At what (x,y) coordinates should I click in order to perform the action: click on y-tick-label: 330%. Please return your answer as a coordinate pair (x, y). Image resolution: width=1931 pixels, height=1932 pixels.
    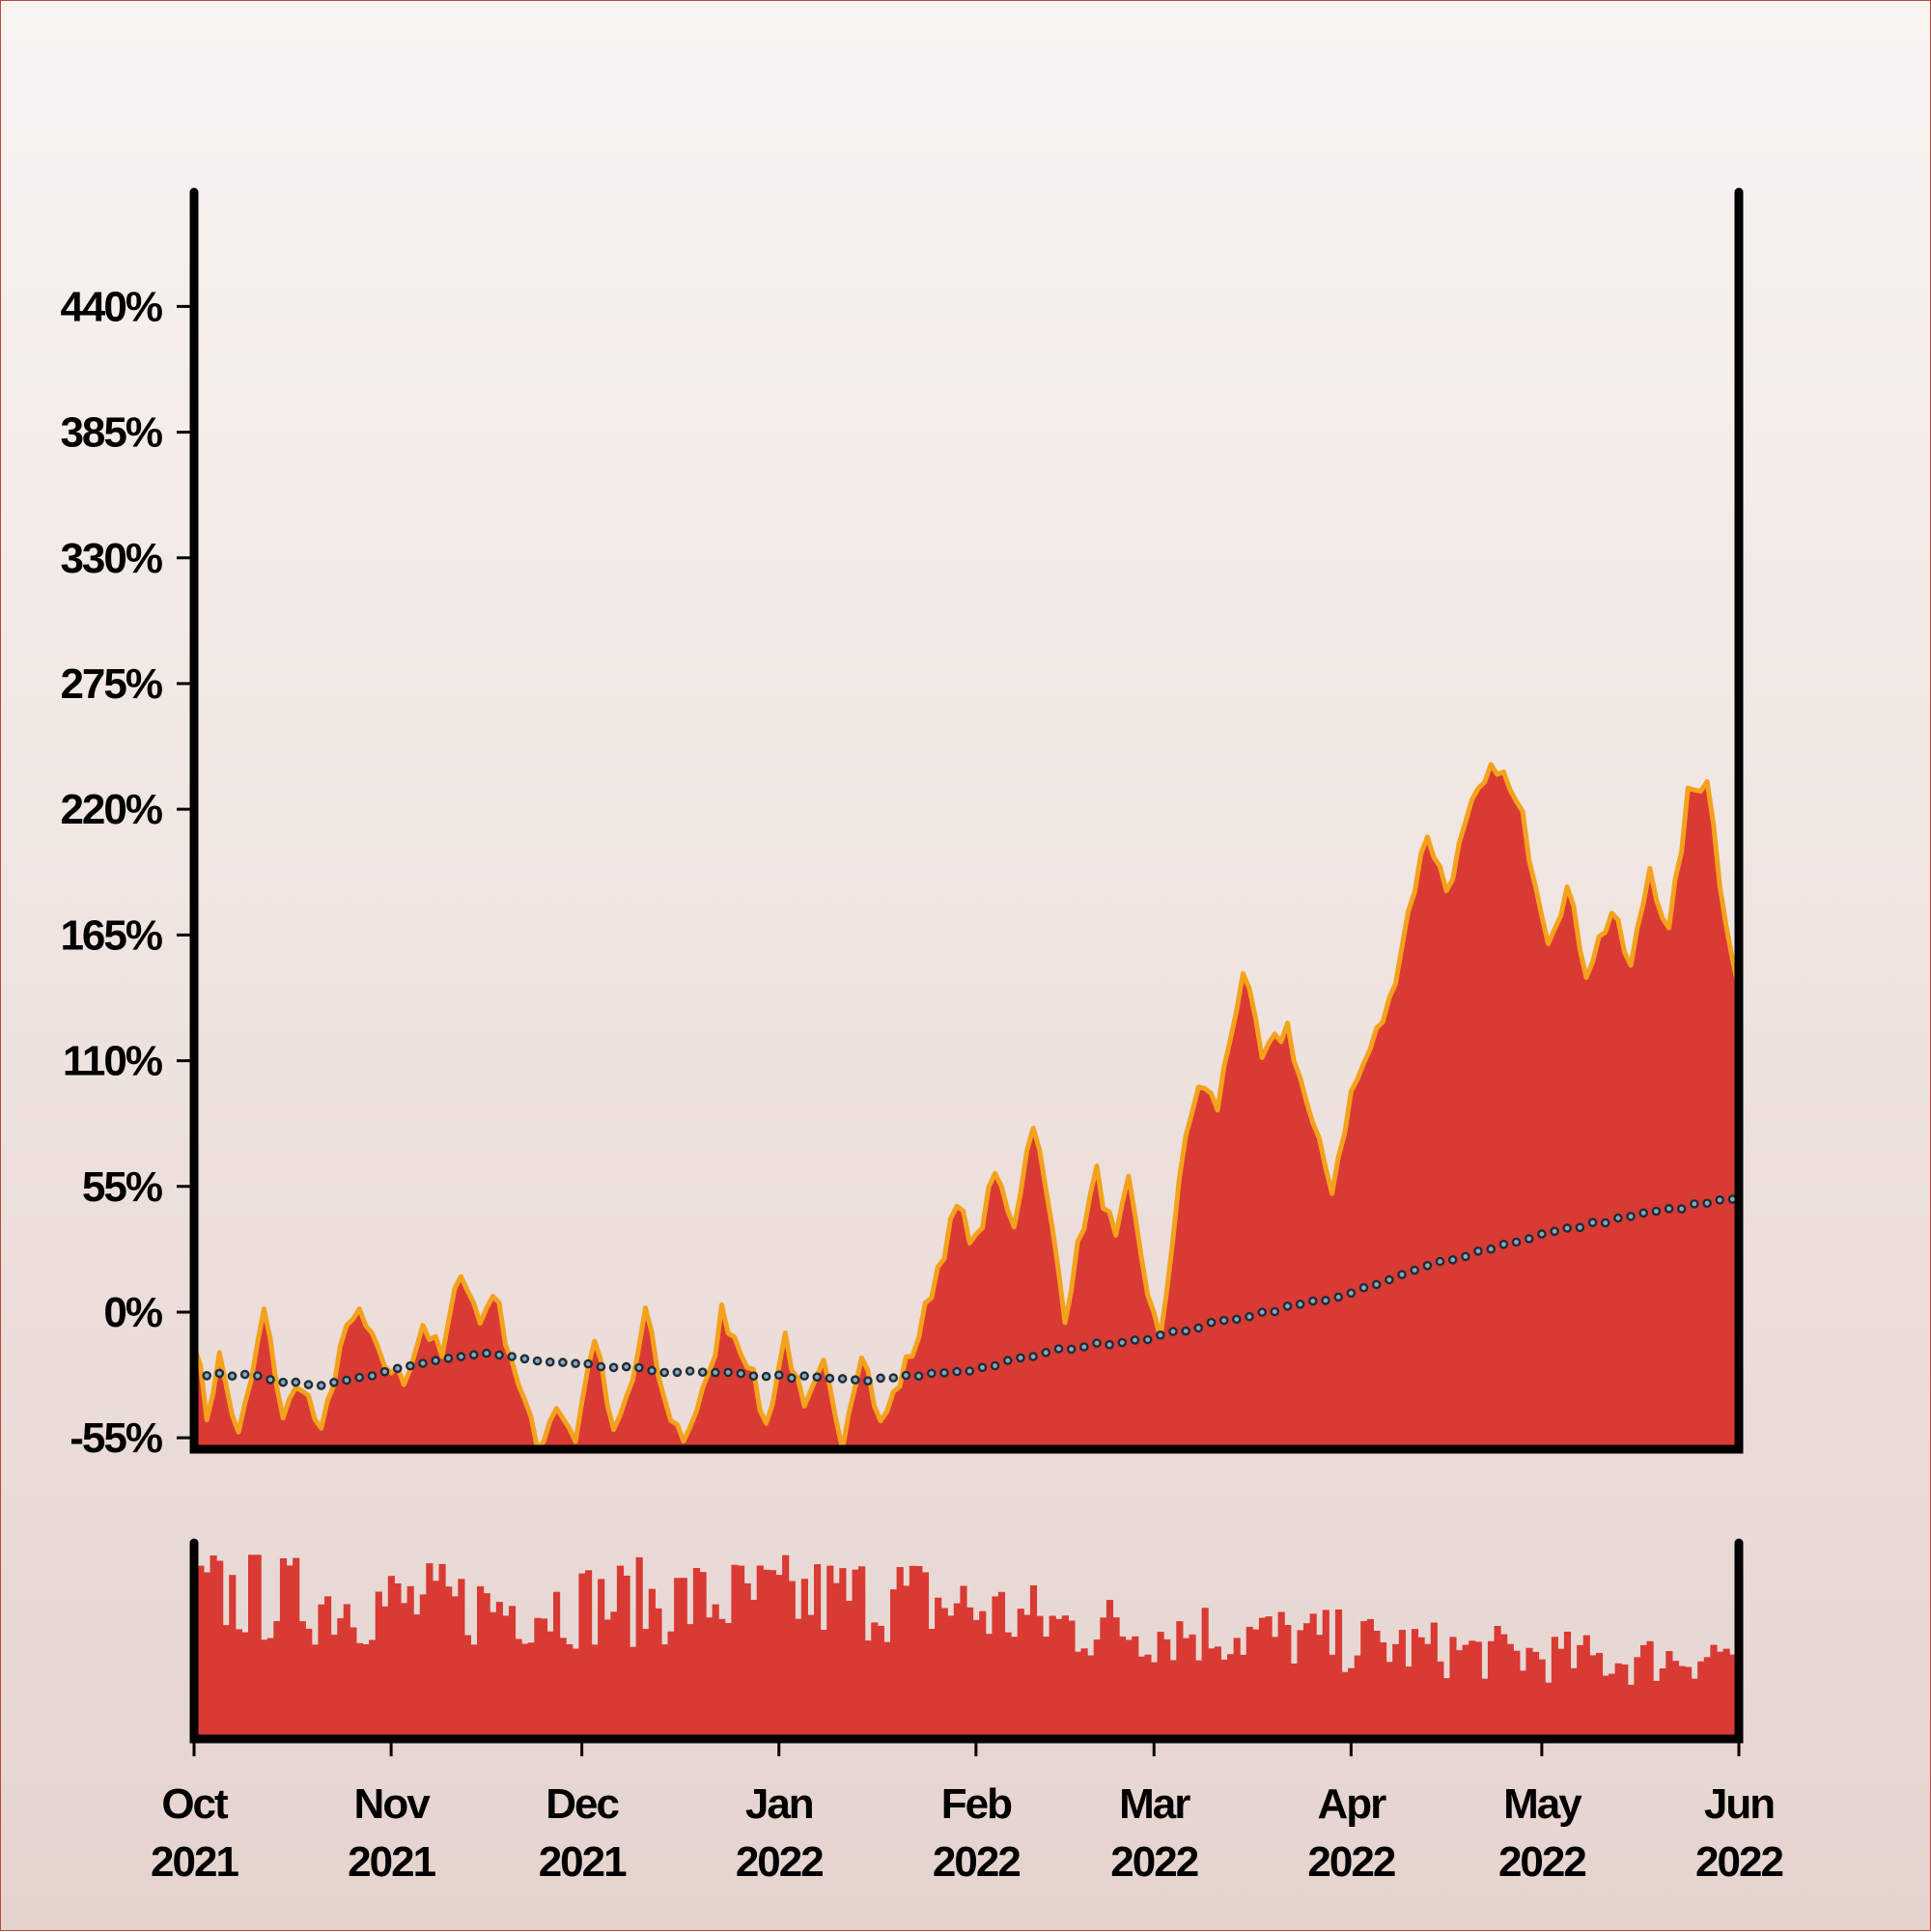
    Looking at the image, I should click on (110, 559).